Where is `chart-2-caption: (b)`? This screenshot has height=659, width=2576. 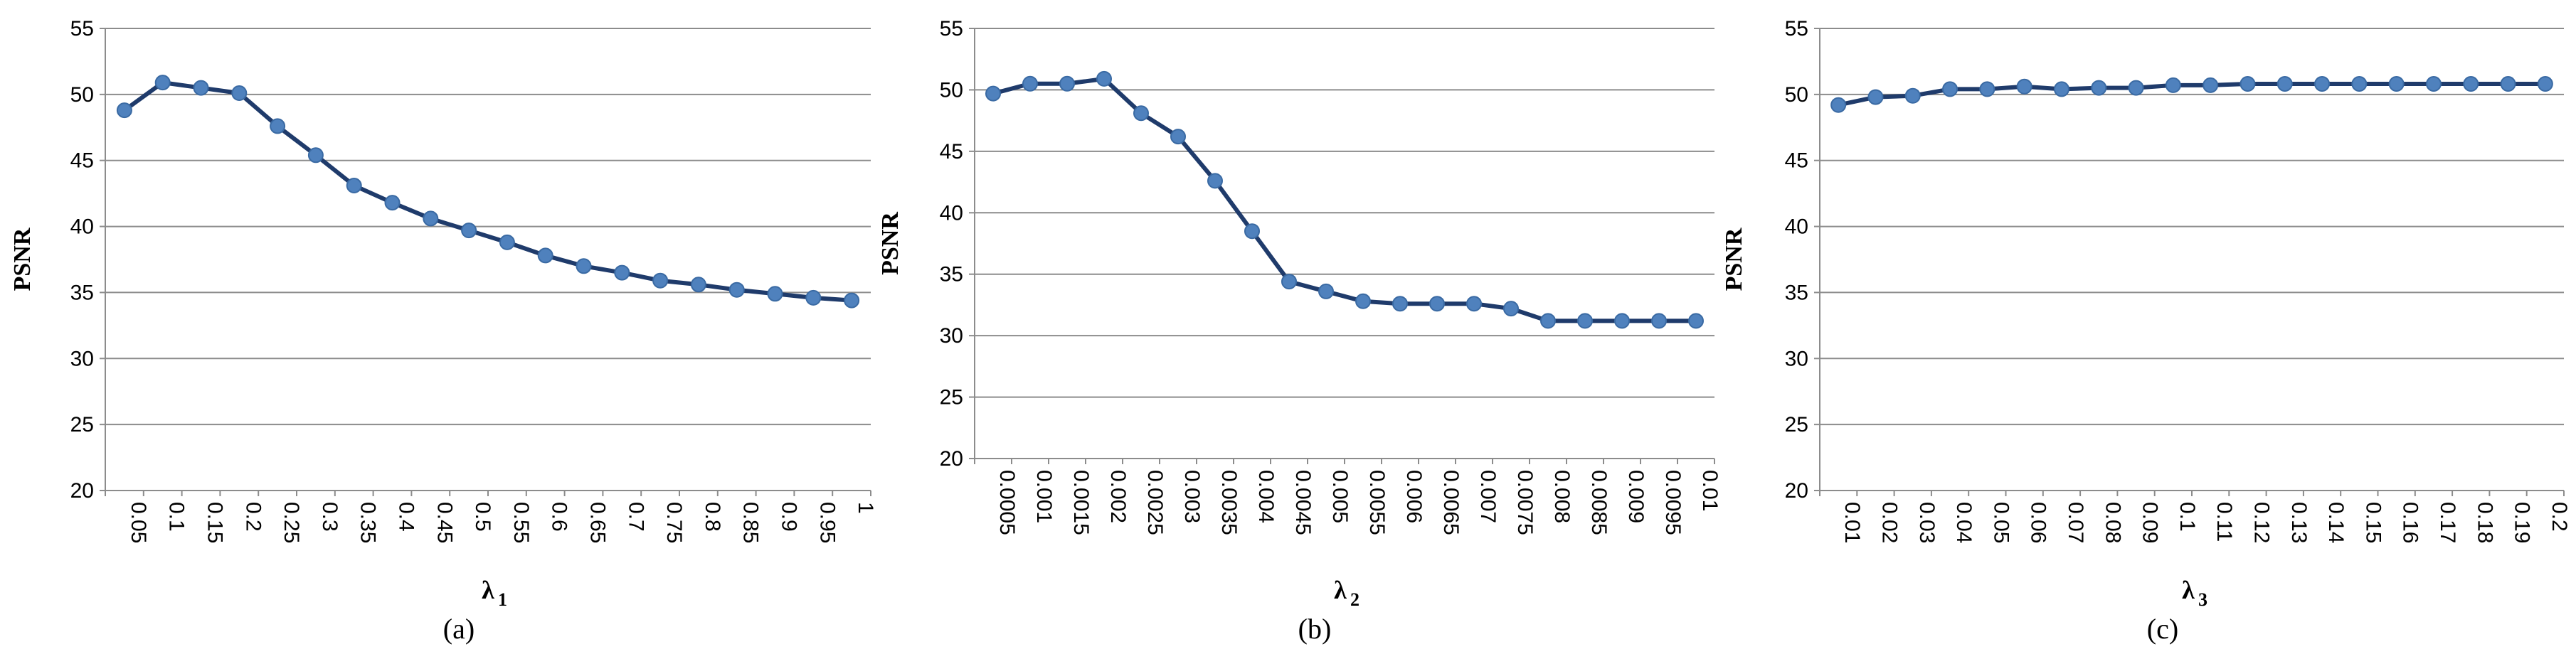 chart-2-caption: (b) is located at coordinates (1315, 629).